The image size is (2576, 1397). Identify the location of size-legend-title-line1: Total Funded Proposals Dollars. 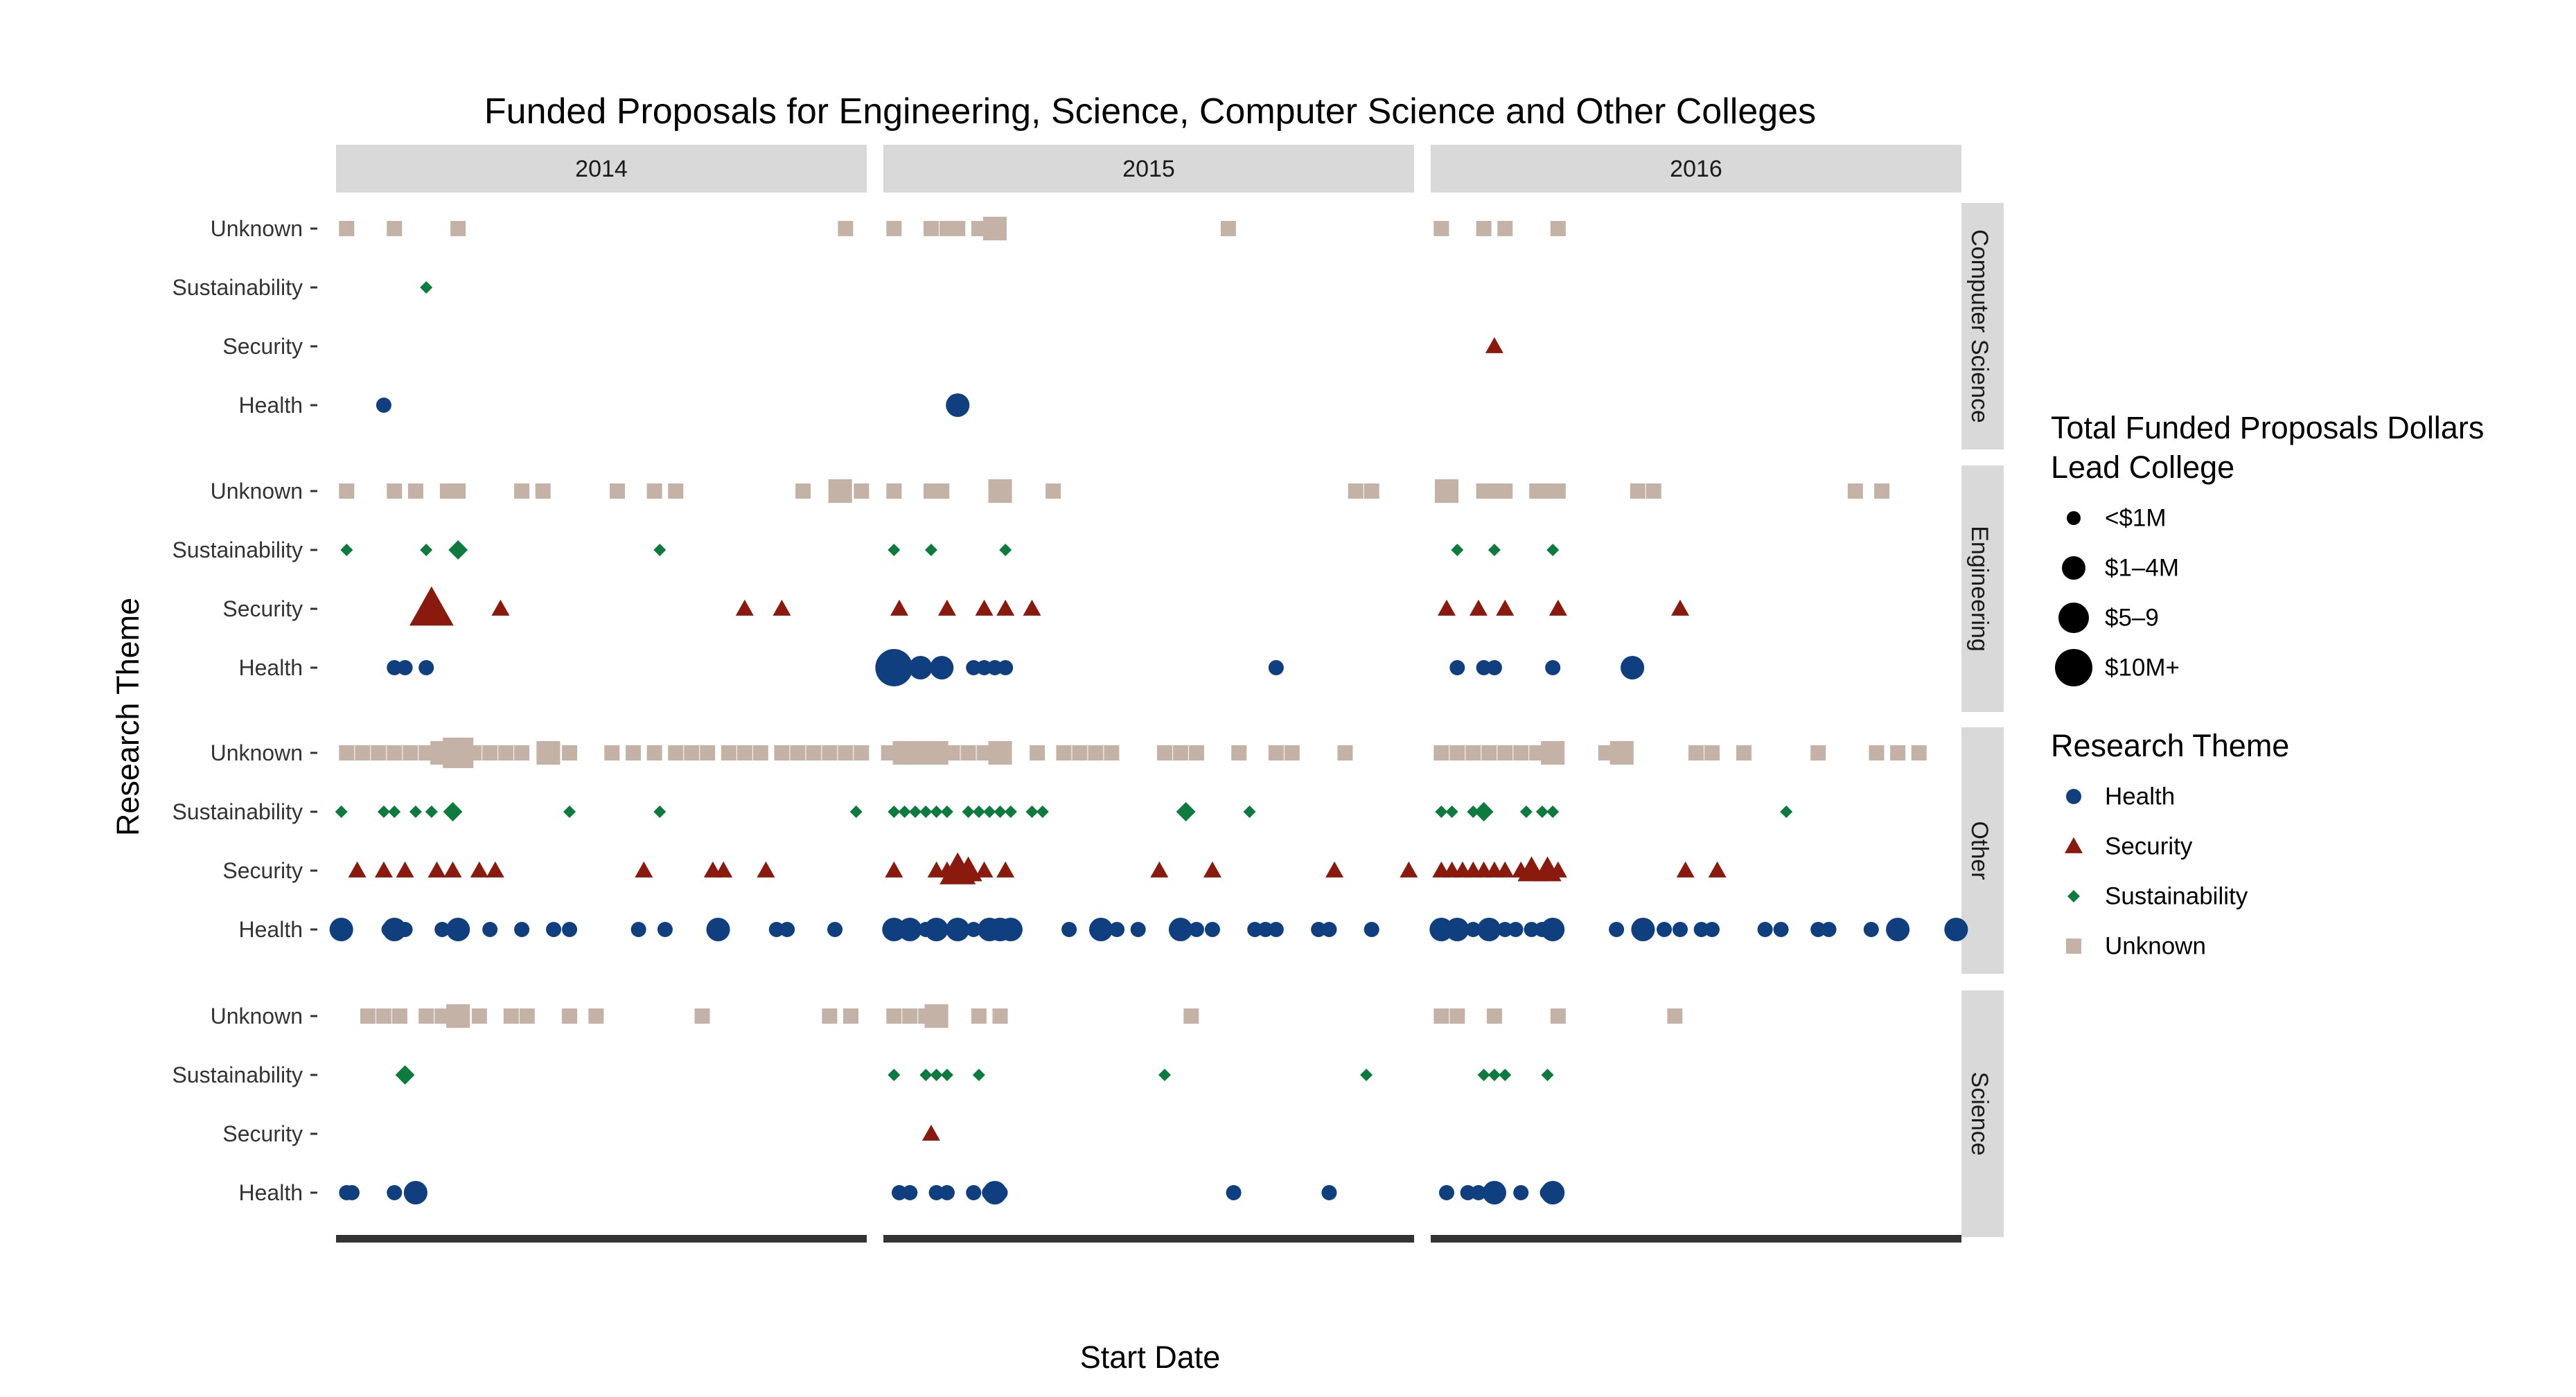
(2267, 427).